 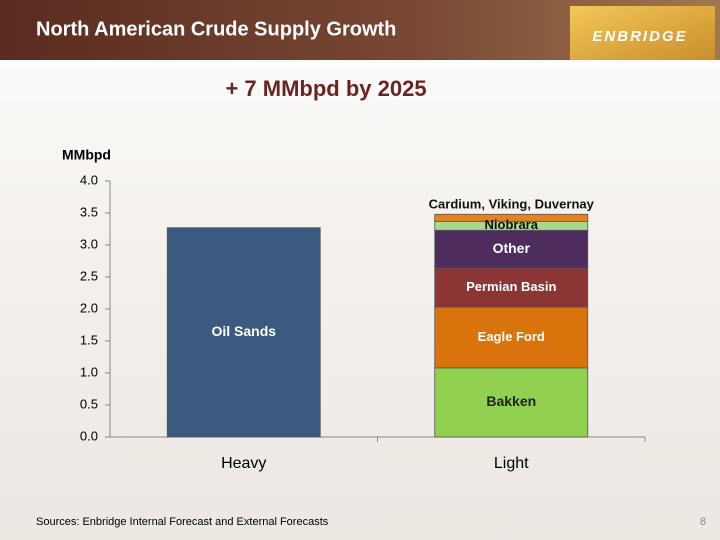 What do you see at coordinates (511, 463) in the screenshot?
I see `x-tick-label: Light` at bounding box center [511, 463].